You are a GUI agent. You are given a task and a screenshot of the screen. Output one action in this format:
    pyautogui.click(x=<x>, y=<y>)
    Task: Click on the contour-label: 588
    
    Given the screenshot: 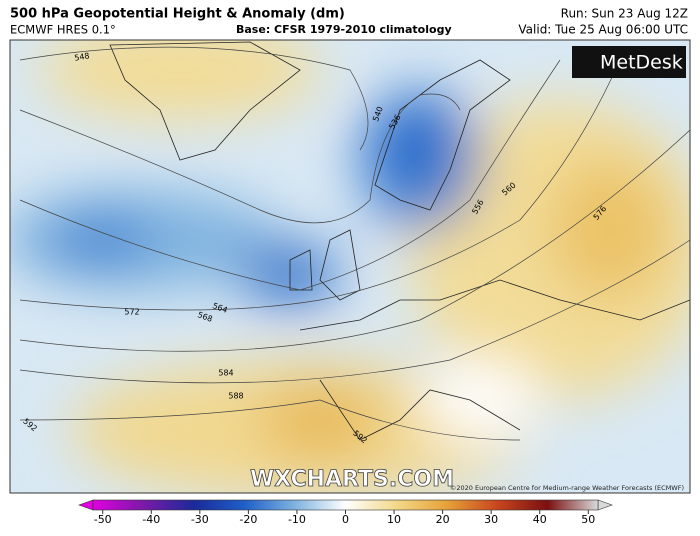 What is the action you would take?
    pyautogui.click(x=235, y=396)
    